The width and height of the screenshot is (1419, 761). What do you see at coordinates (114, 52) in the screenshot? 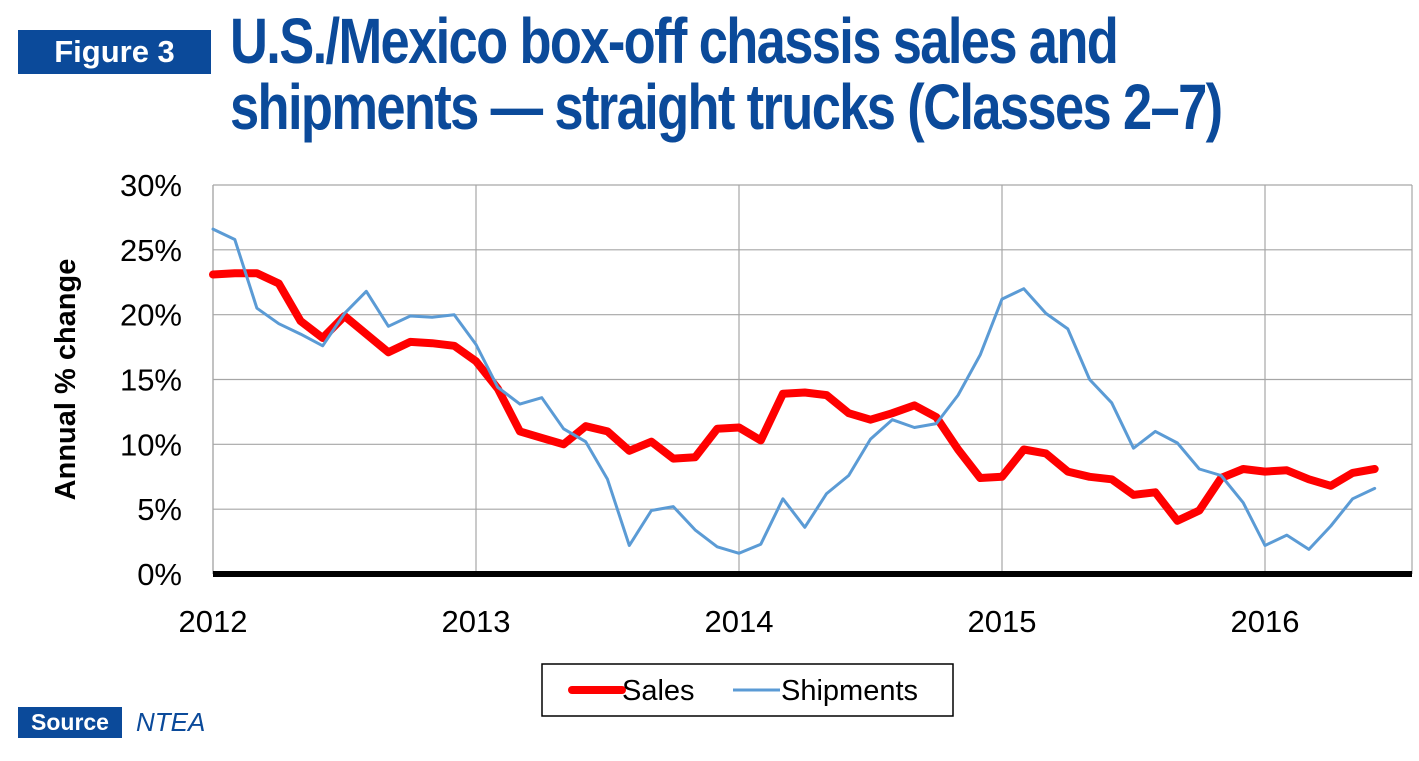
I see `figure-label-badge: Figure 3` at bounding box center [114, 52].